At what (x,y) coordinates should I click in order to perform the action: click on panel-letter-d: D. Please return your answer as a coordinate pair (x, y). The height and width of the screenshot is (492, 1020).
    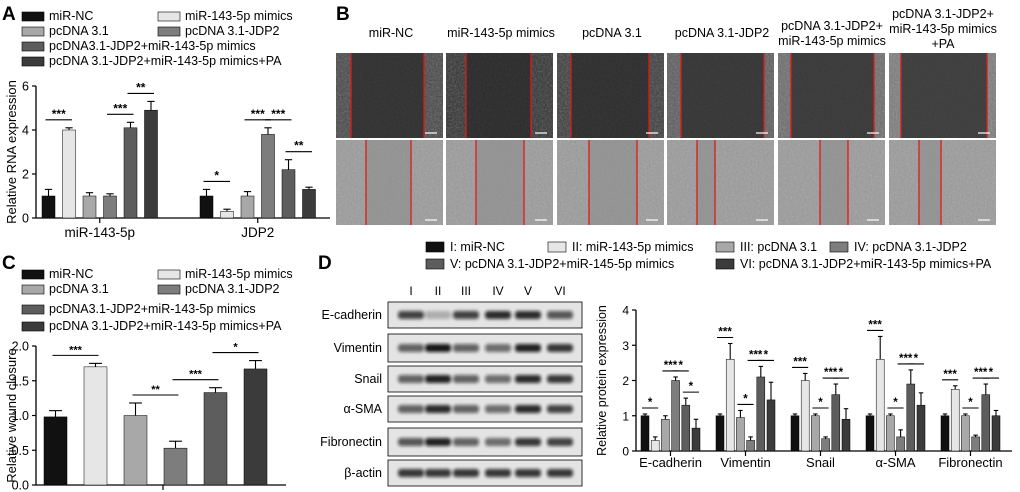
    Looking at the image, I should click on (325, 263).